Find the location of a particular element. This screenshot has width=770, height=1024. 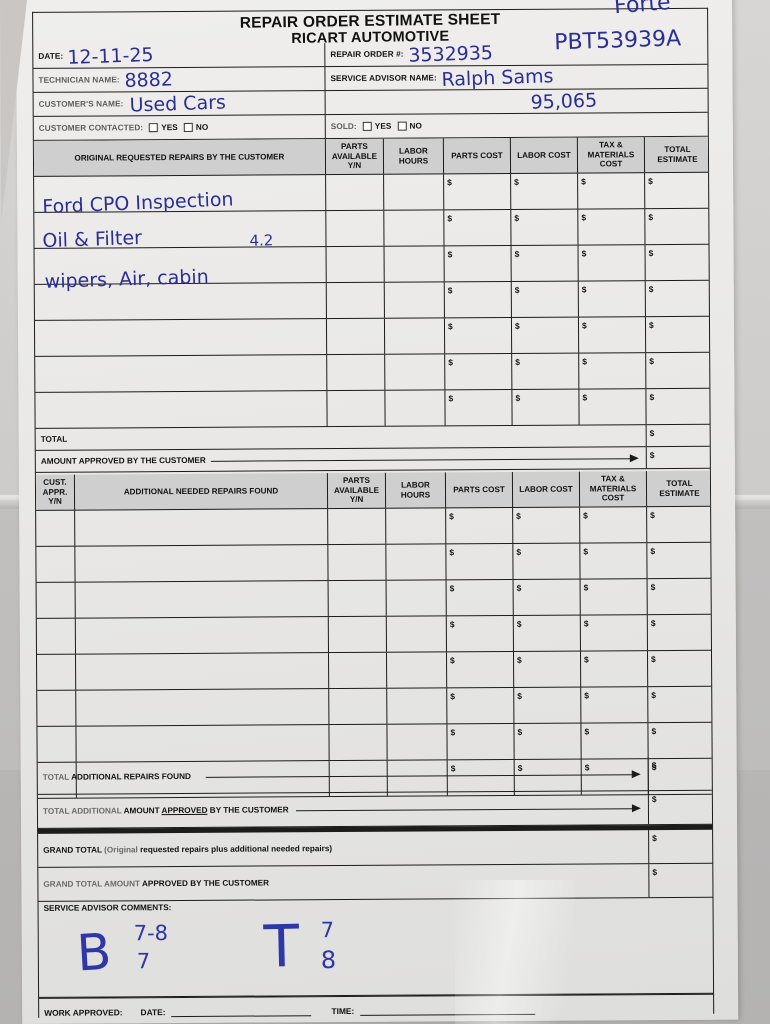

mileage-field: 95,065 is located at coordinates (517, 101).